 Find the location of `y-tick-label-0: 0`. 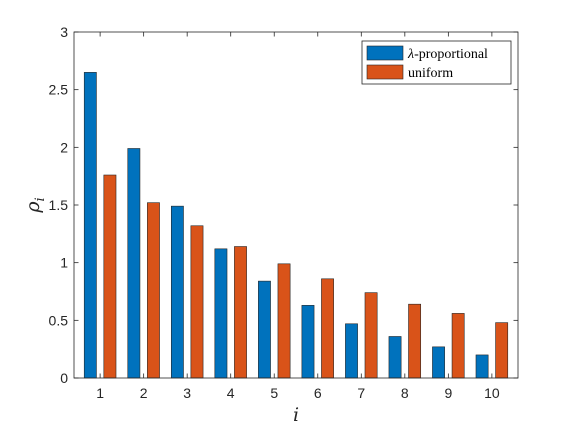

y-tick-label-0: 0 is located at coordinates (64, 378).